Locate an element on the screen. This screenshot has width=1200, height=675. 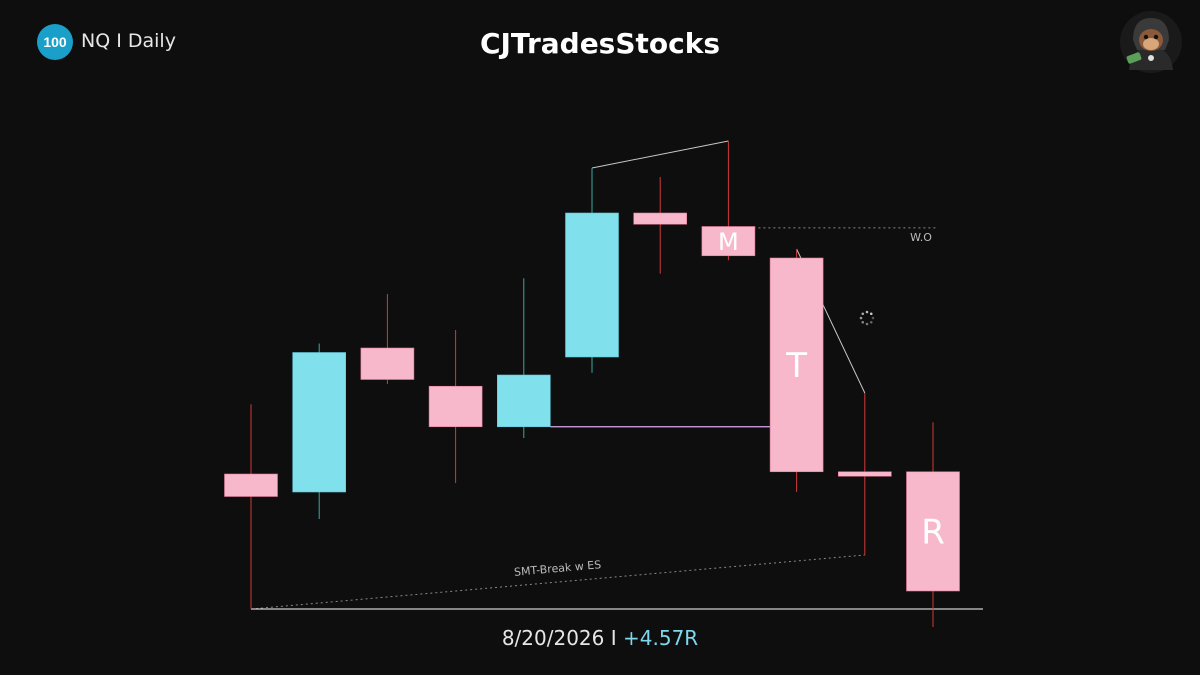
loading-spinner-icon is located at coordinates (867, 318).